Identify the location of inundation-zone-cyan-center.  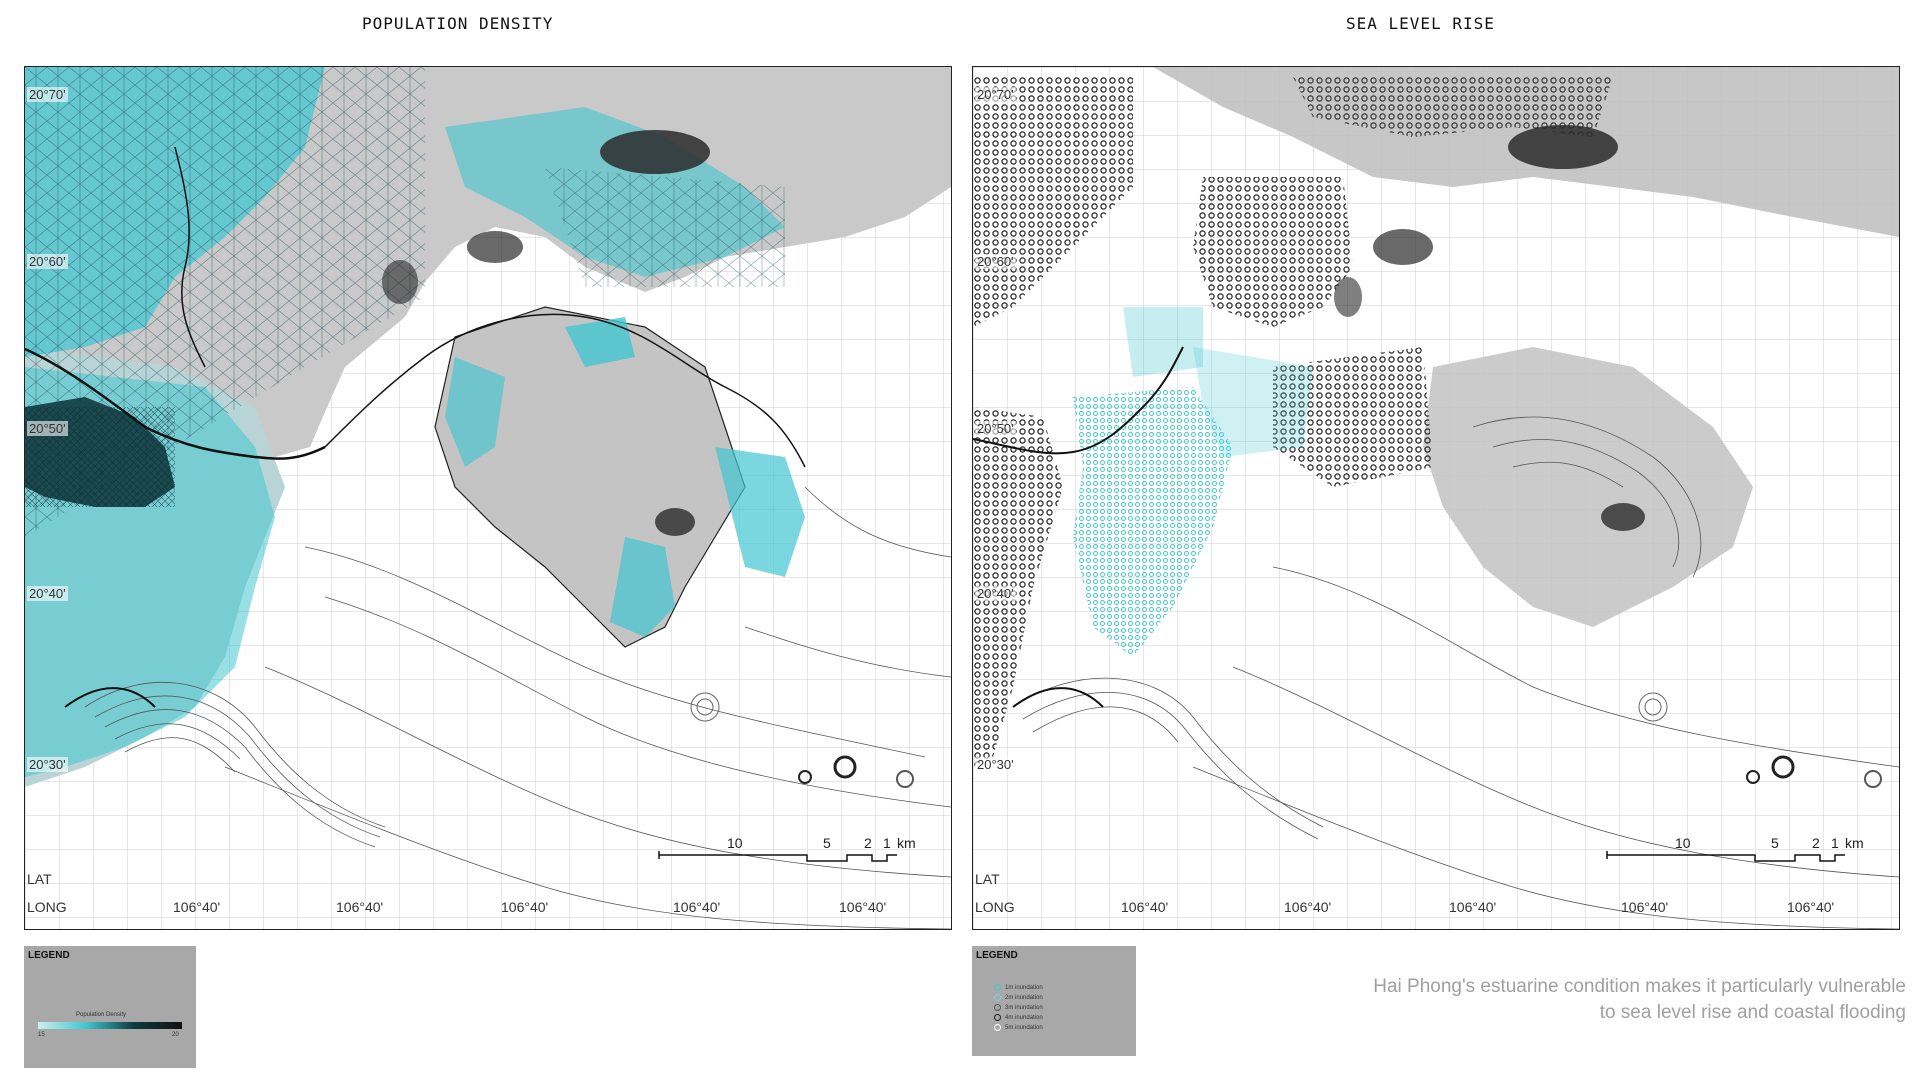
(1253, 402).